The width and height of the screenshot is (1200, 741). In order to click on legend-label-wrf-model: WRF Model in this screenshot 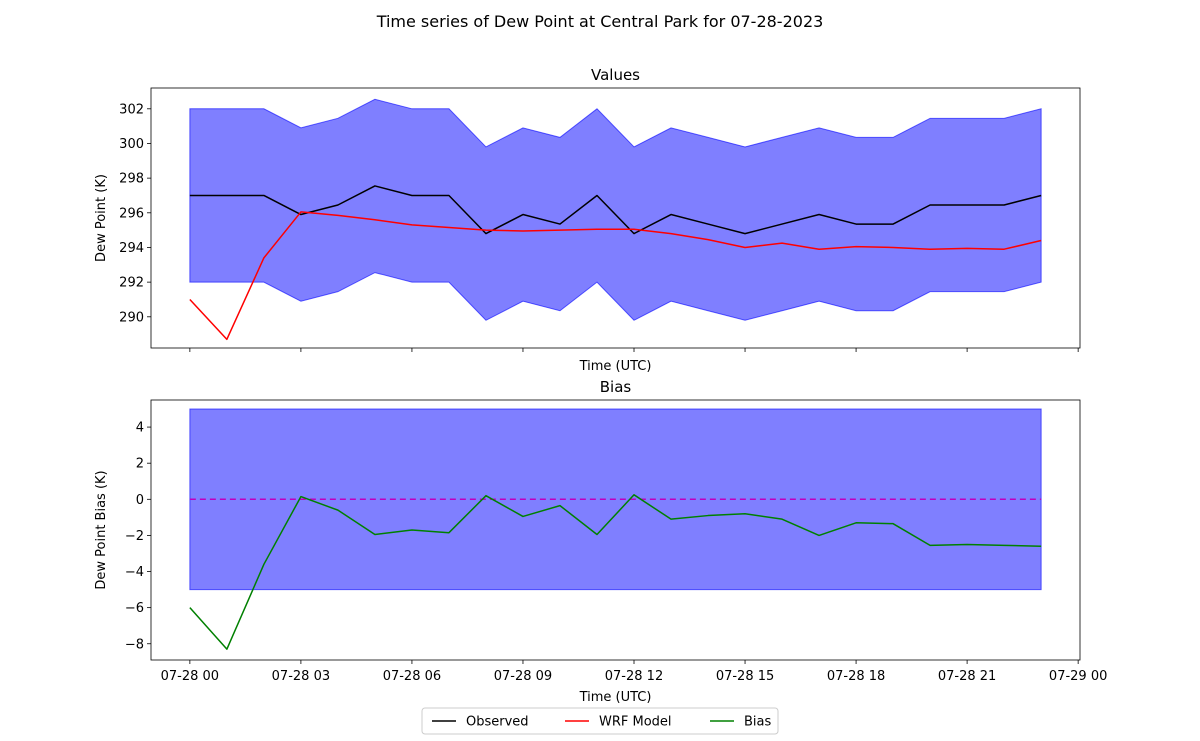, I will do `click(635, 722)`.